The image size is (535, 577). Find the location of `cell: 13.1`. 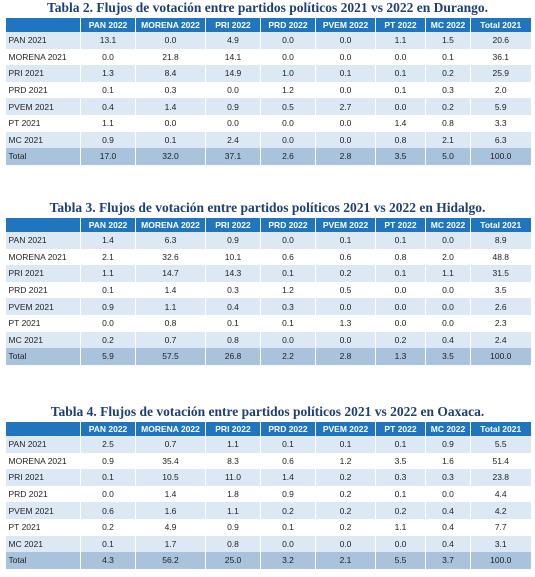

cell: 13.1 is located at coordinates (108, 40).